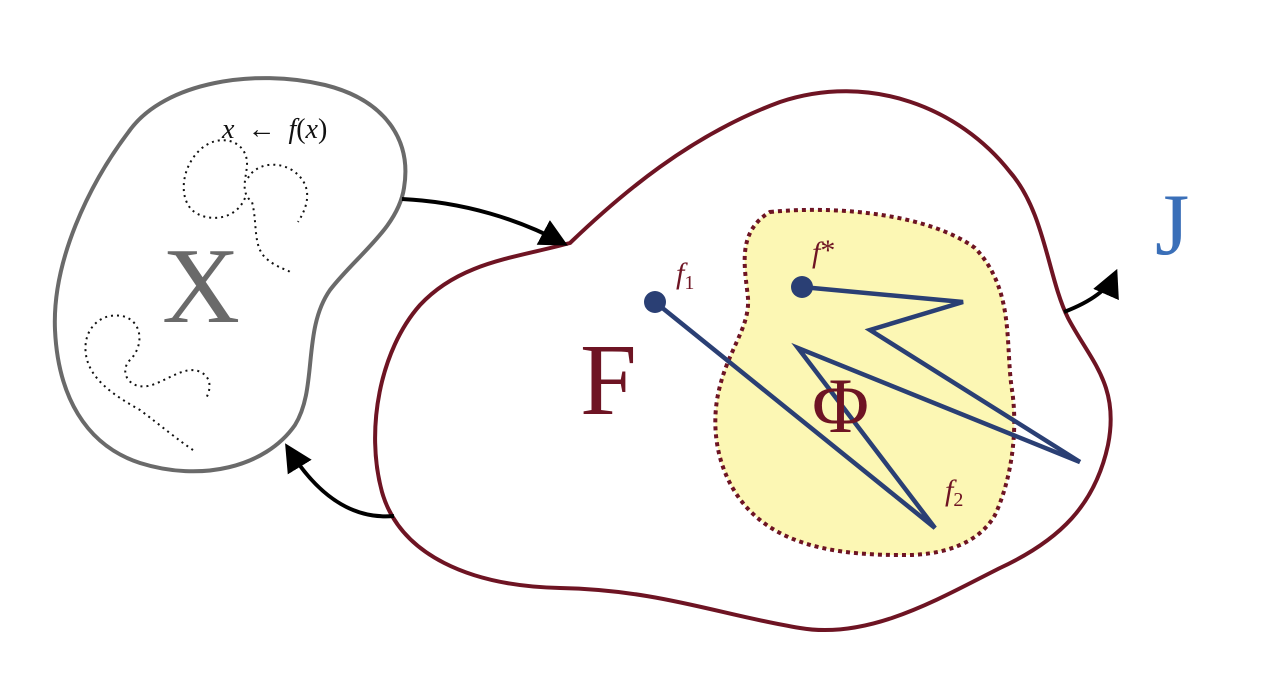 This screenshot has width=1282, height=696. Describe the element at coordinates (827, 250) in the screenshot. I see `label-point-fstar-sup: *` at that location.